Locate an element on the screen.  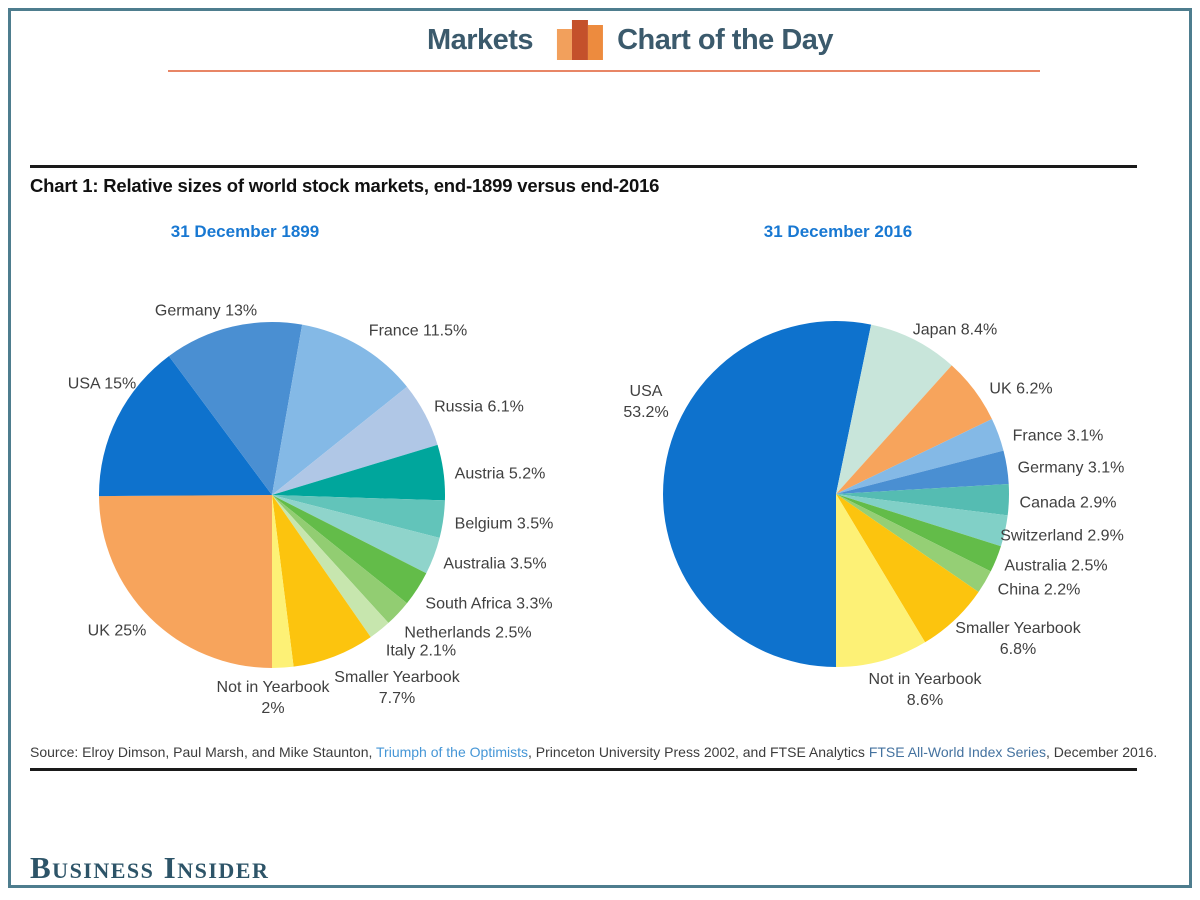
pie-0-label-france: France 11.5% is located at coordinates (418, 331).